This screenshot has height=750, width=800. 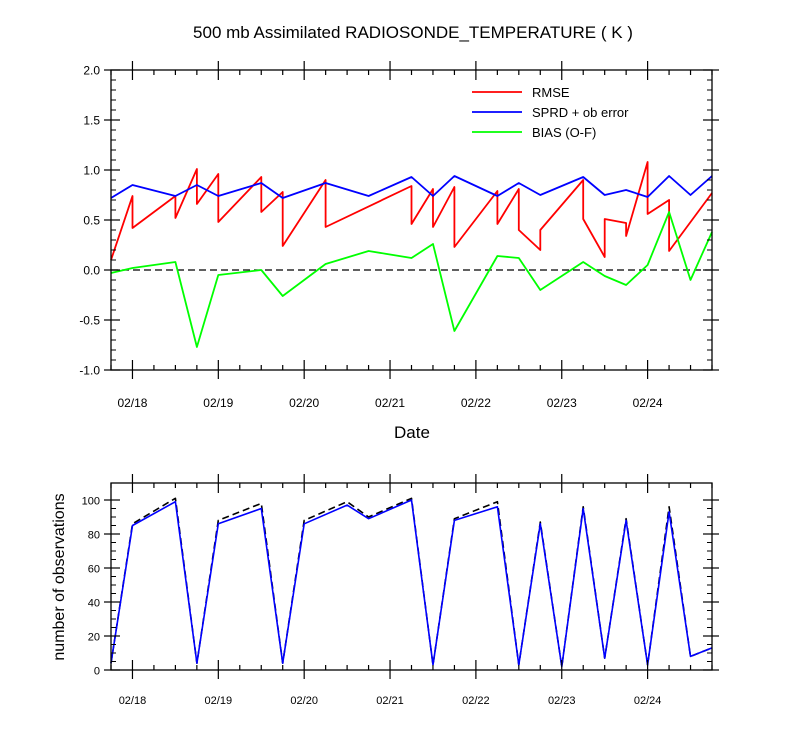 What do you see at coordinates (91, 502) in the screenshot?
I see `y-tick-label: 100` at bounding box center [91, 502].